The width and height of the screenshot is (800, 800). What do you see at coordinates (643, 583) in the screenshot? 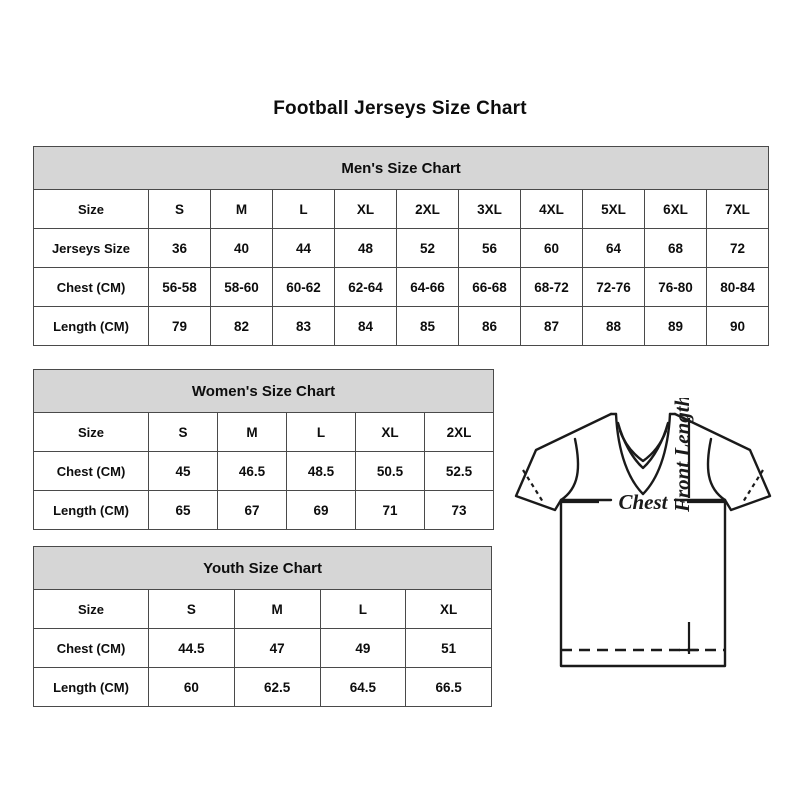
I see `torso-outline` at bounding box center [643, 583].